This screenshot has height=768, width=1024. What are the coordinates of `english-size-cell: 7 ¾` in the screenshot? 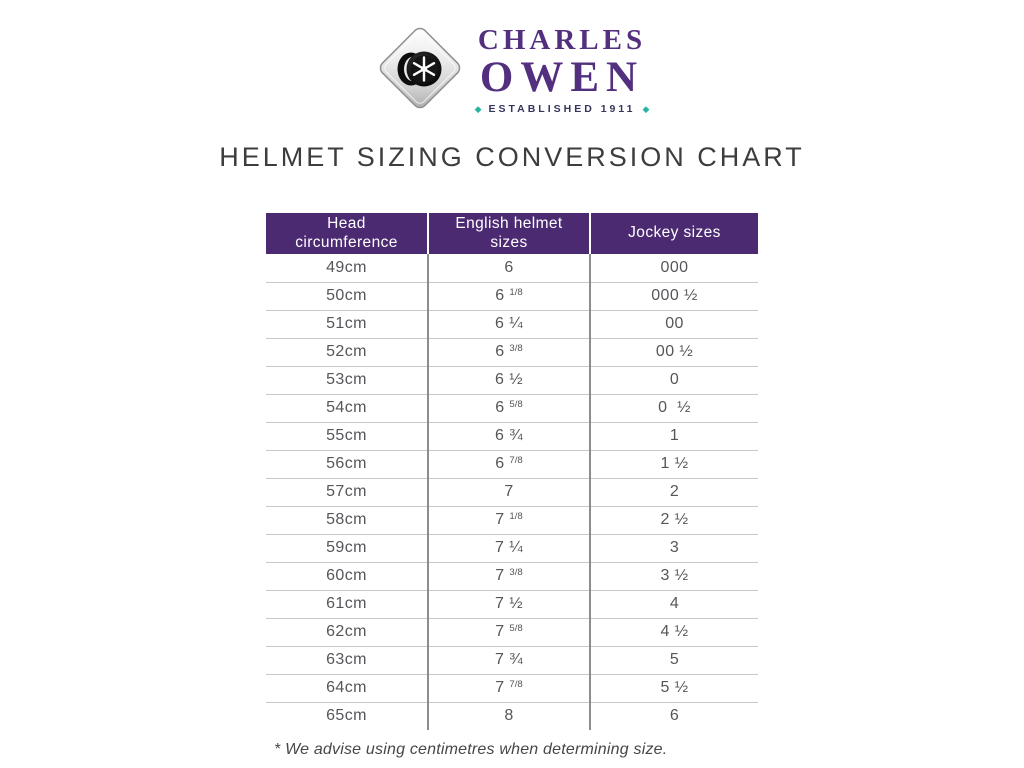 It's located at (509, 660).